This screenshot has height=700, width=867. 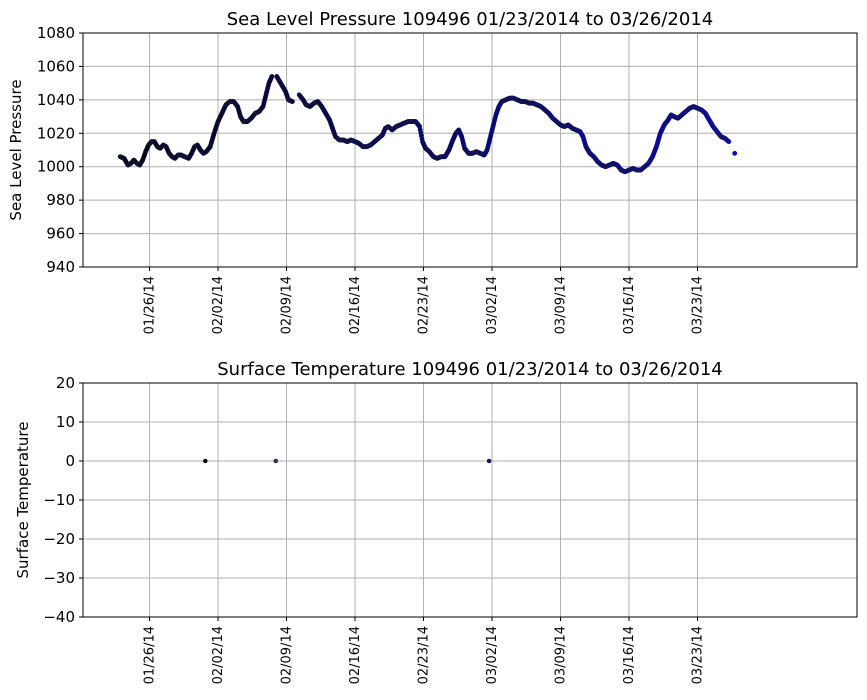 I want to click on surface-temperature-points, so click(x=347, y=461).